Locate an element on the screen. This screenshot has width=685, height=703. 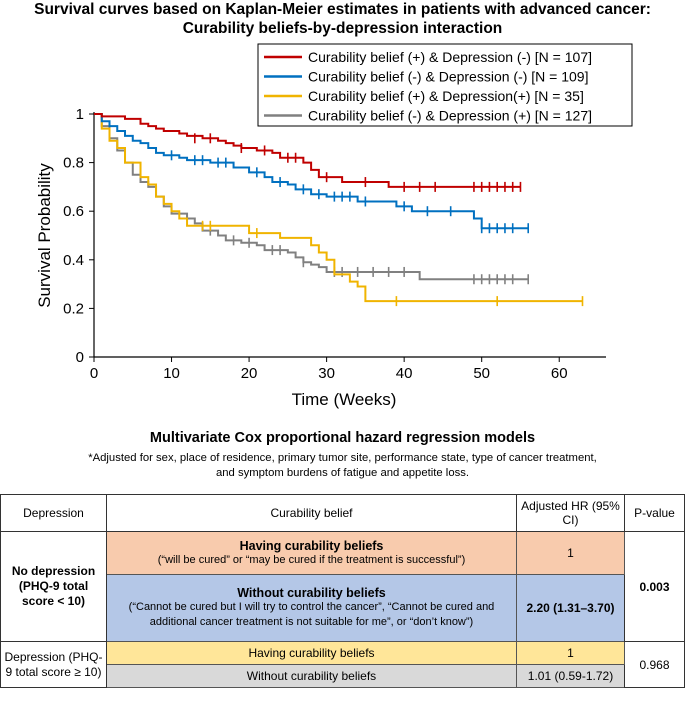
without-beliefs-title: Without curability beliefs is located at coordinates (311, 593).